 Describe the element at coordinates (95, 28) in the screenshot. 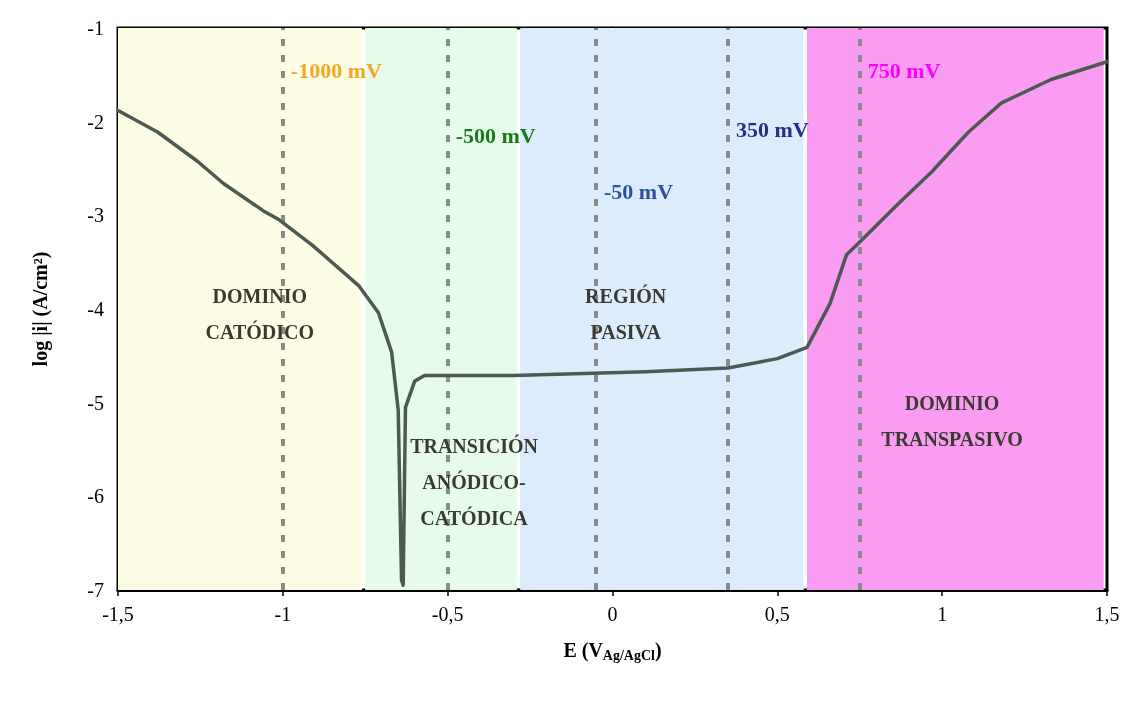

I see `y-tick-label: -1` at that location.